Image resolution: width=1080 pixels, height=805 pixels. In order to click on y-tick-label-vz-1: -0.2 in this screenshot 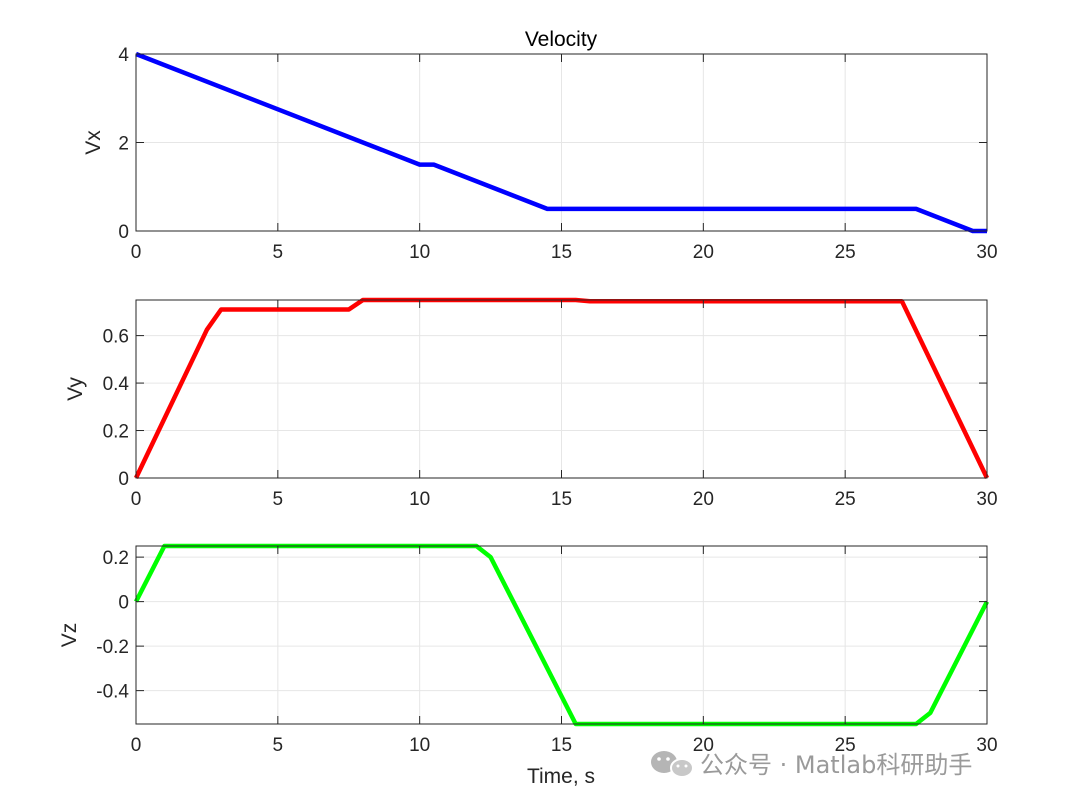, I will do `click(112, 647)`.